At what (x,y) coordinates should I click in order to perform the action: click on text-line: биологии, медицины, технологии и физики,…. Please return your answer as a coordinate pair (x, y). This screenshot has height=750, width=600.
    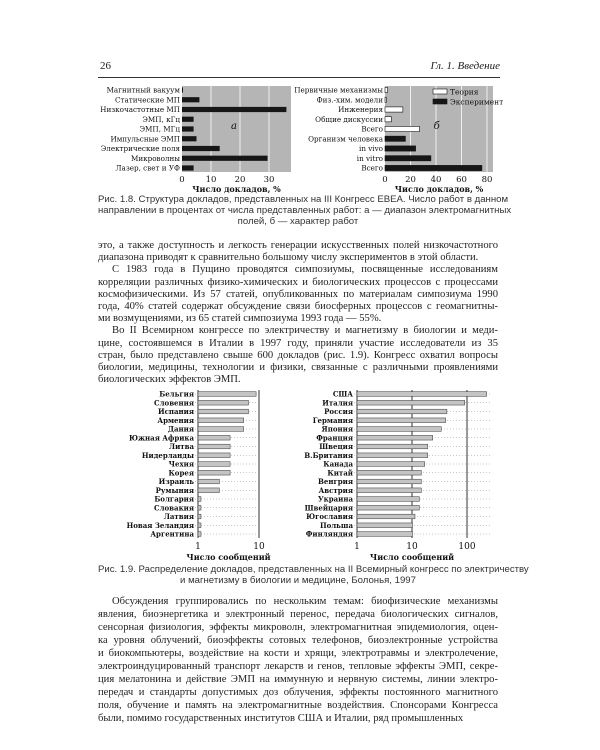
    Looking at the image, I should click on (298, 367).